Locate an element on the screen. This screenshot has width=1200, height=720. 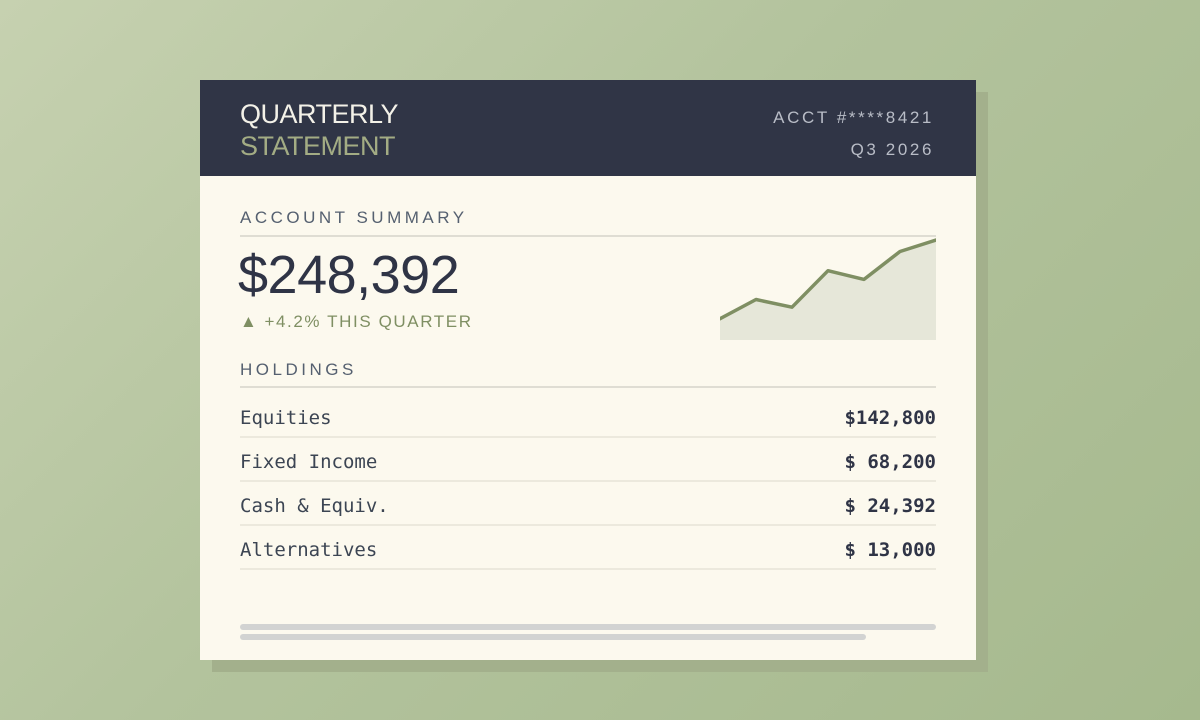
holding-value: $142,800 is located at coordinates (890, 418).